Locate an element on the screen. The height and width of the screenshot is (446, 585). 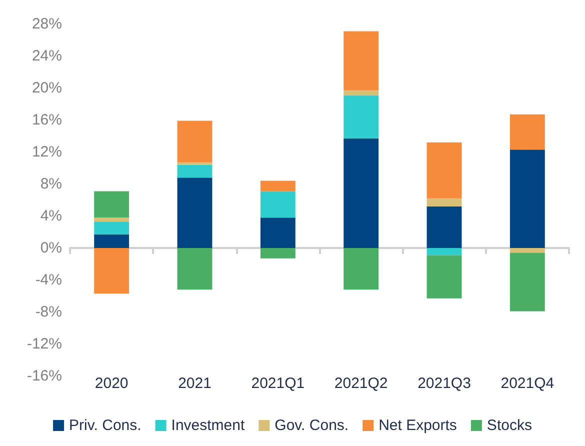
x-tick-label: 2021Q2 is located at coordinates (361, 383).